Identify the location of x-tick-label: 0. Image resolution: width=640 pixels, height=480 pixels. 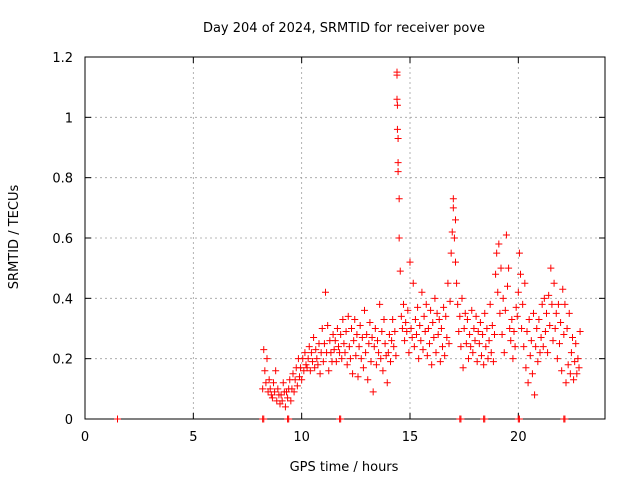
(85, 437).